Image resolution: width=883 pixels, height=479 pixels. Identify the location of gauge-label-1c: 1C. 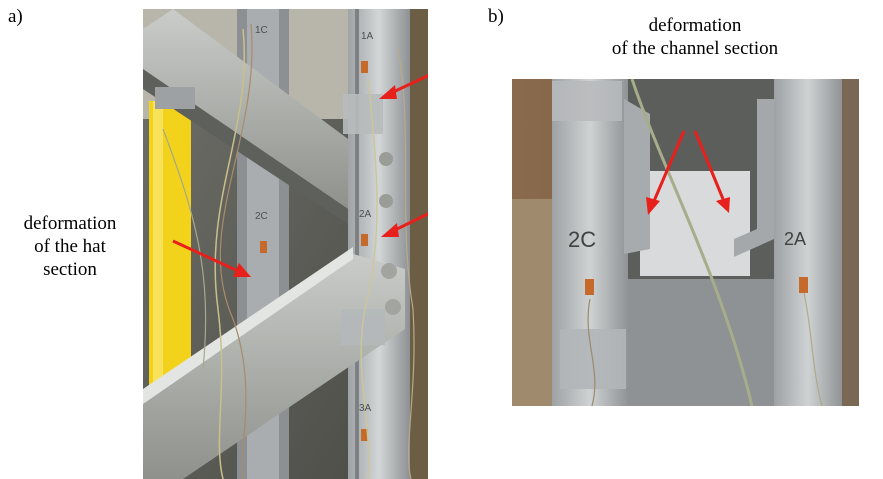
(261, 30).